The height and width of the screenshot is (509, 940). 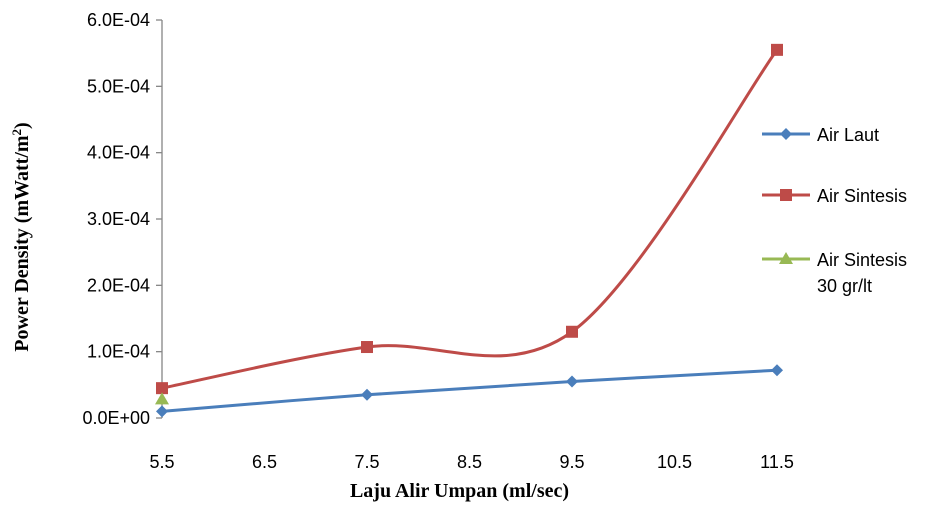 I want to click on legend-item: Air Sintesis 30 gr/lt, so click(x=834, y=273).